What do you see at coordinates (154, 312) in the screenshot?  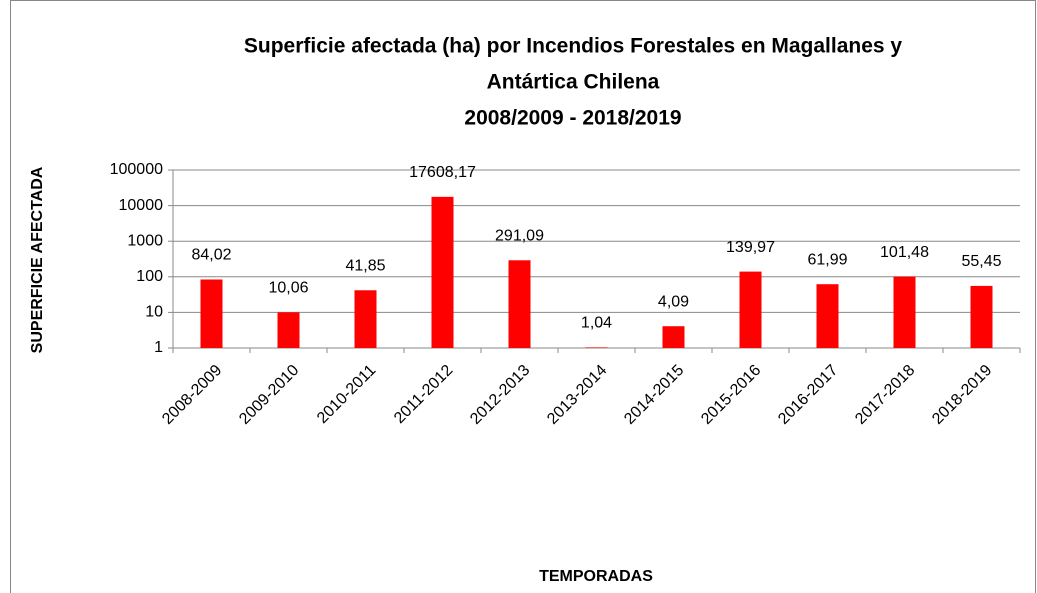 I see `y-tick-label: 10` at bounding box center [154, 312].